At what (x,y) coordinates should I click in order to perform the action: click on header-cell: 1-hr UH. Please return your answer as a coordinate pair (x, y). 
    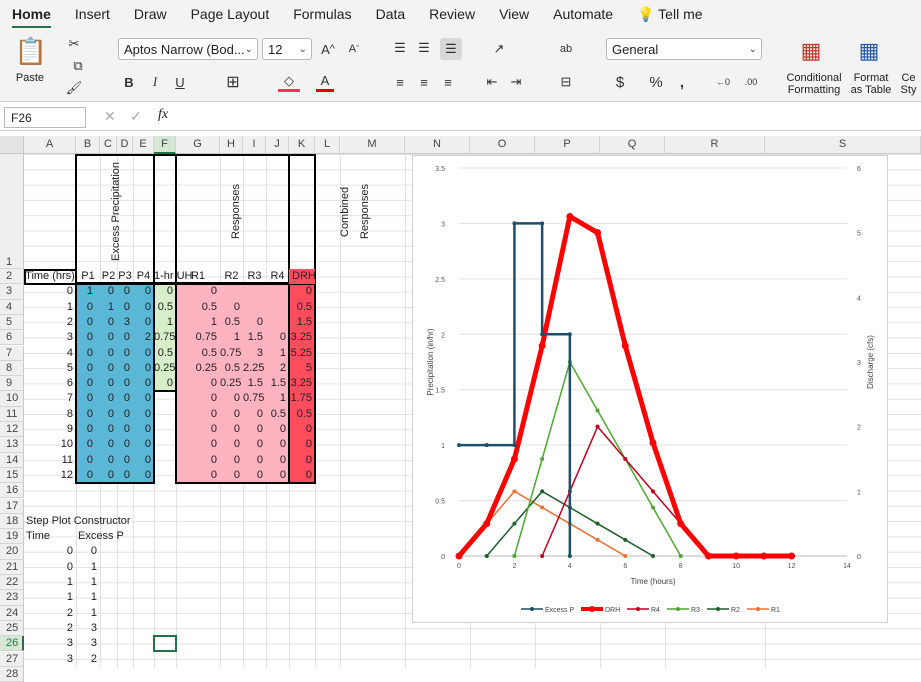
    Looking at the image, I should click on (173, 276).